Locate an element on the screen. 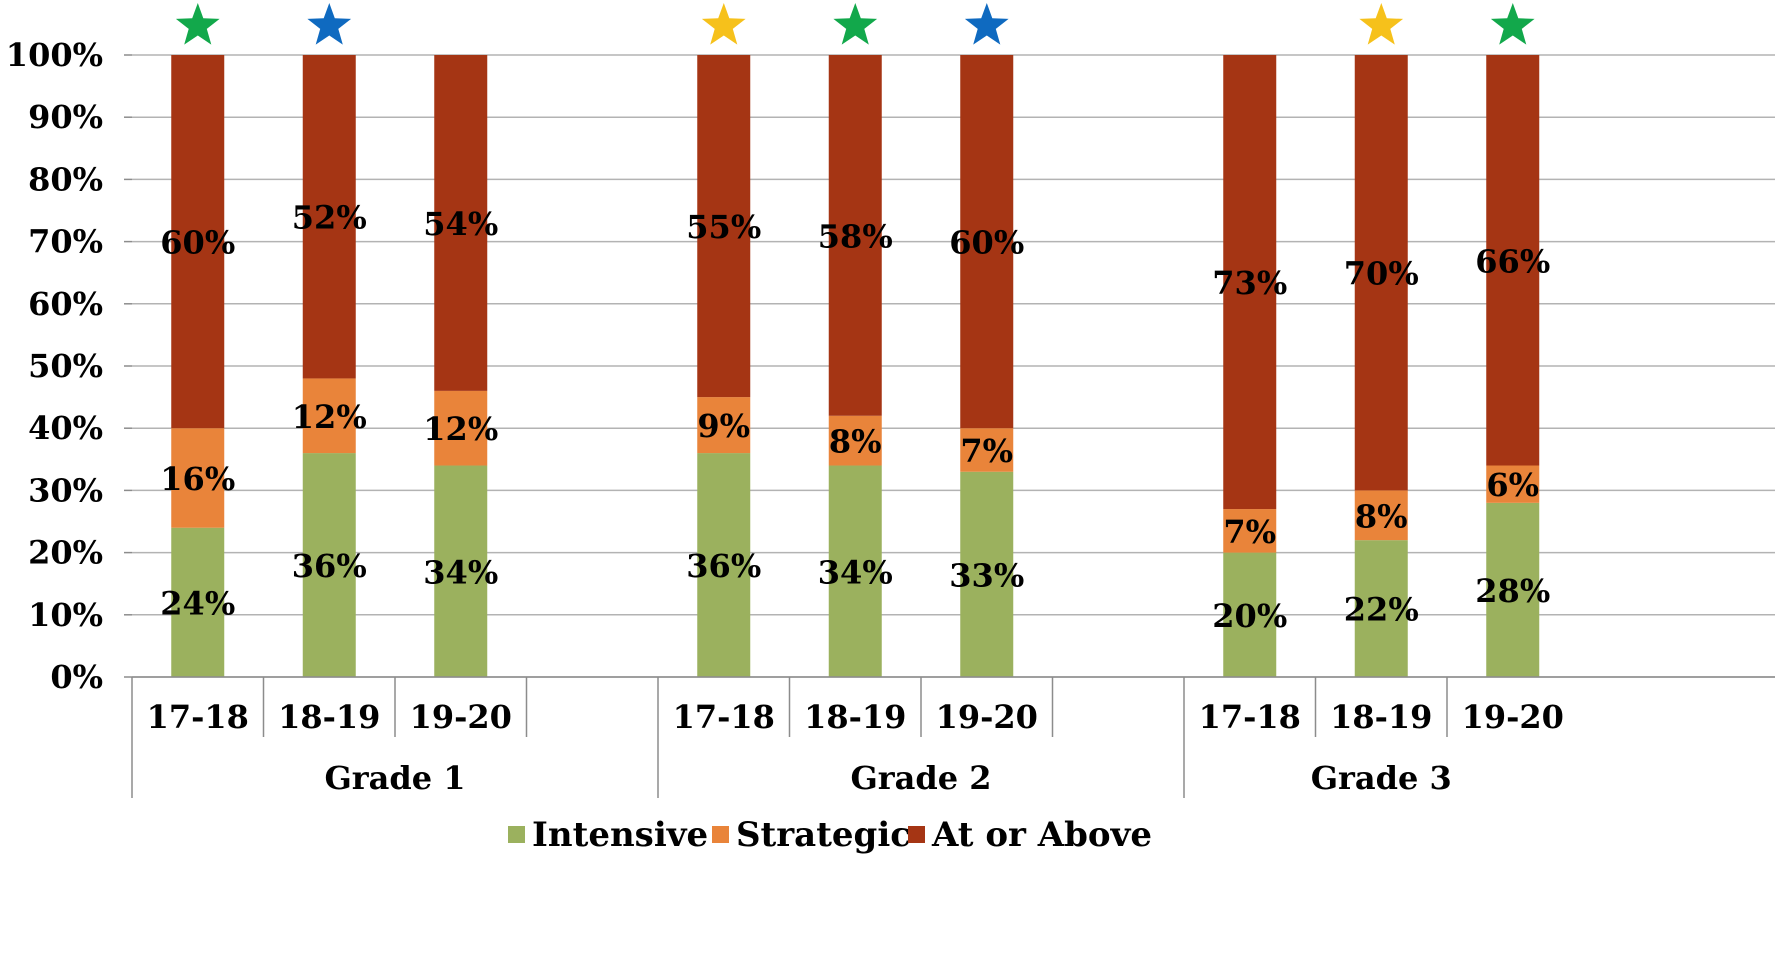 This screenshot has height=964, width=1775. data-label: 9% is located at coordinates (723, 426).